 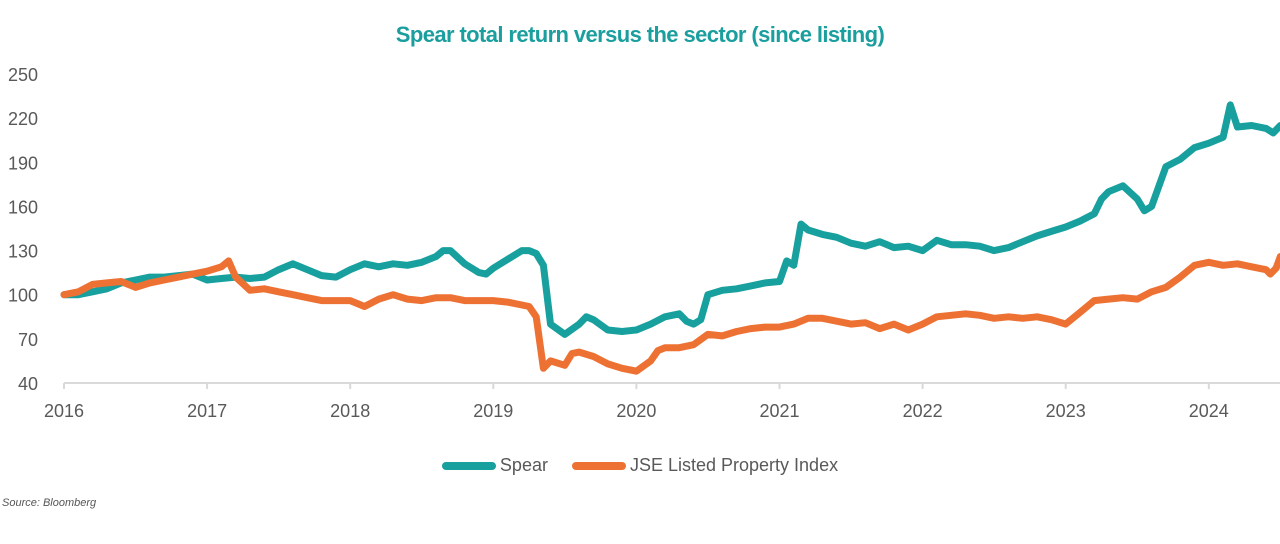 What do you see at coordinates (207, 411) in the screenshot?
I see `x-tick-label: 2017` at bounding box center [207, 411].